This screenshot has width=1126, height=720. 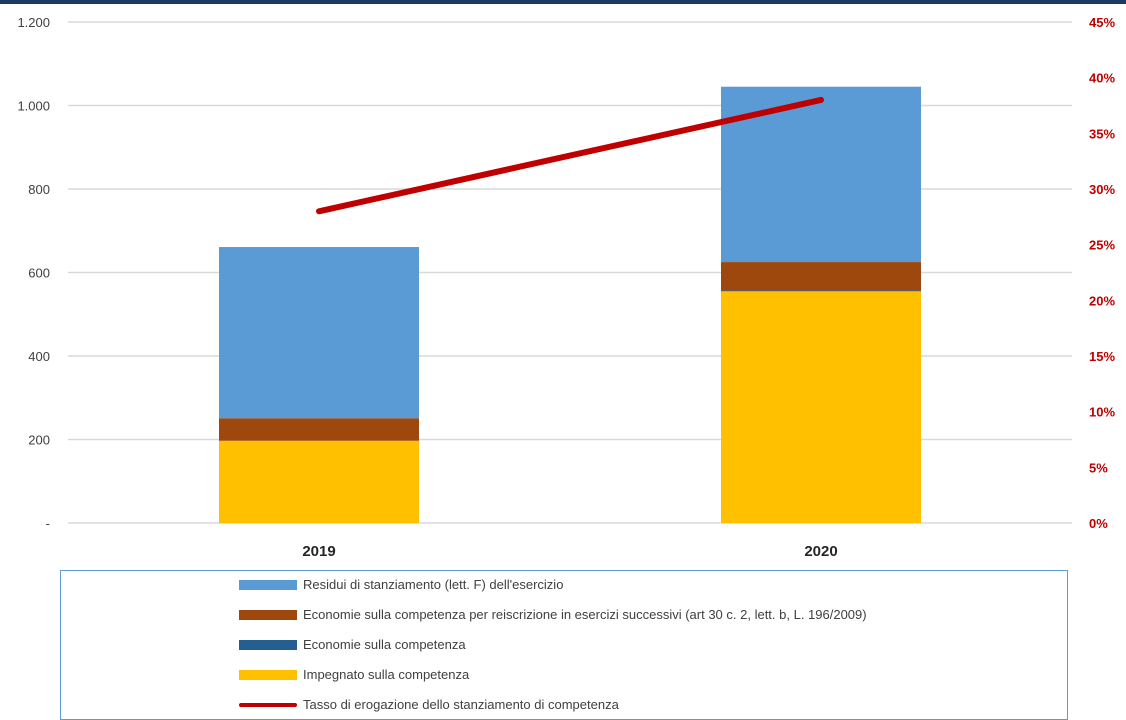 What do you see at coordinates (268, 614) in the screenshot?
I see `legend-swatch-economie-reiscrizione` at bounding box center [268, 614].